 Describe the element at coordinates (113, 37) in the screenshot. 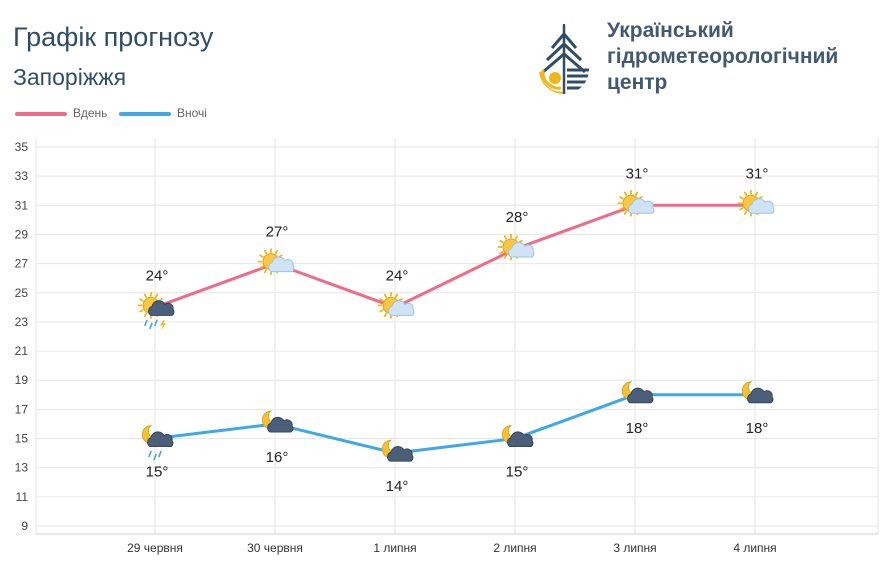

I see `chart-title: Графік прогнозу` at that location.